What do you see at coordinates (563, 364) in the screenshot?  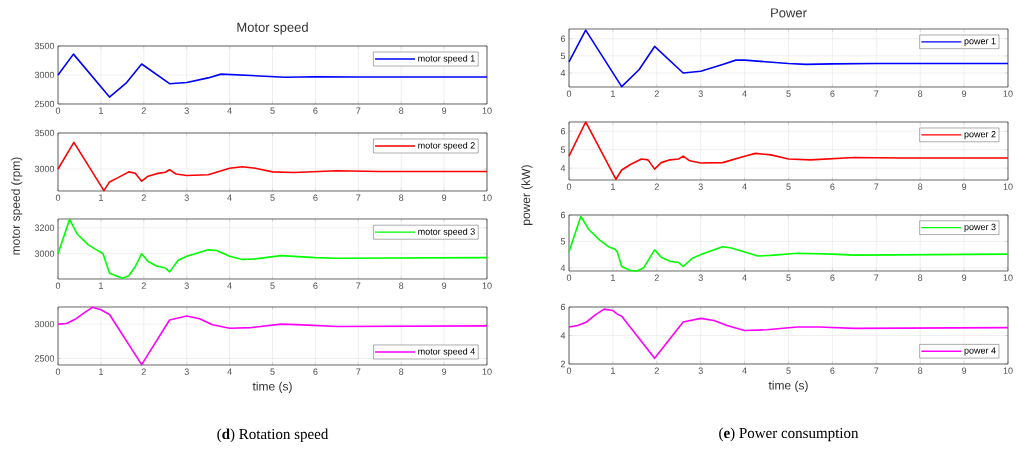 I see `y-tick-label: 2` at bounding box center [563, 364].